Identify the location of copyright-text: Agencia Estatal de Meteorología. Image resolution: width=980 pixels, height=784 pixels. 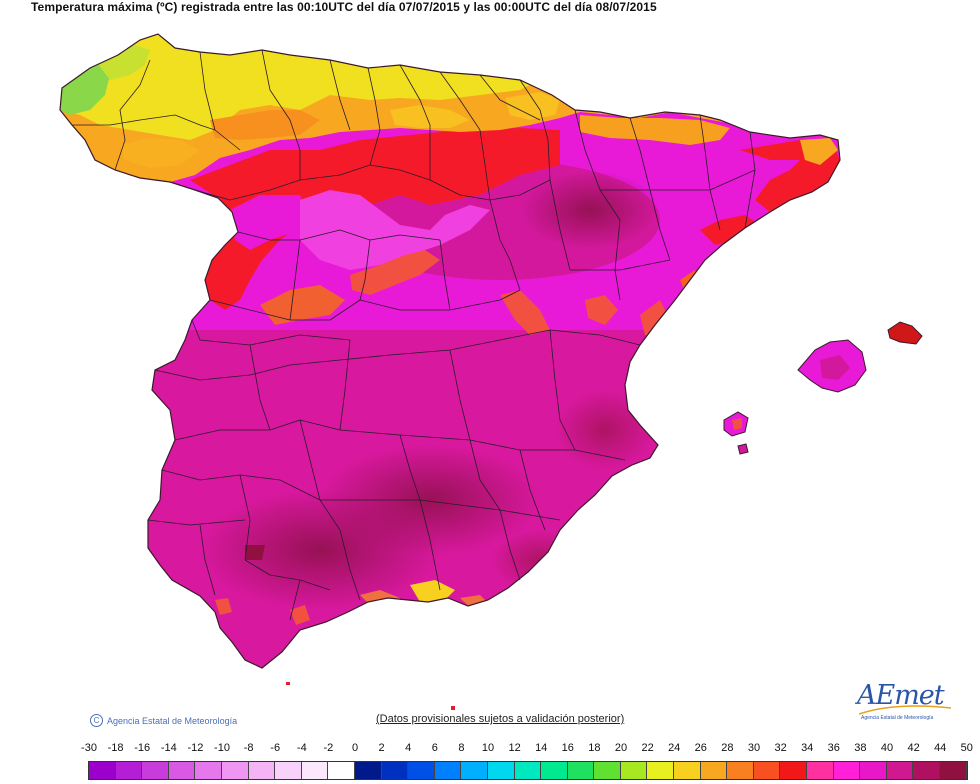
(172, 720).